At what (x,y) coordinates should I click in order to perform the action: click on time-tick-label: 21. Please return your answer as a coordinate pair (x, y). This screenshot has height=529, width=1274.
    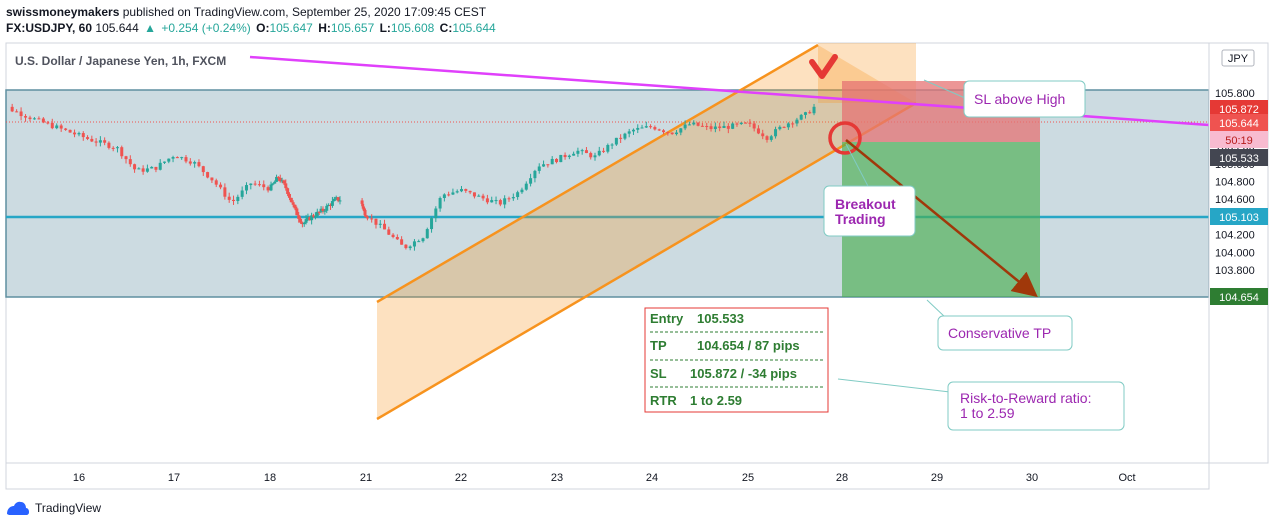
    Looking at the image, I should click on (366, 478).